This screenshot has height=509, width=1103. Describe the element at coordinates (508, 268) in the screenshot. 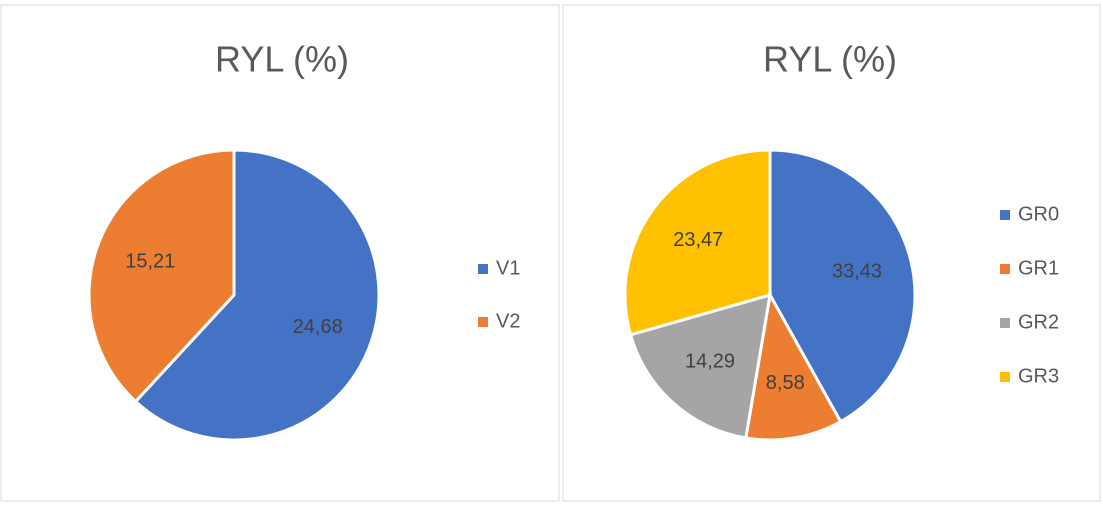

I see `legend-label: V1` at that location.